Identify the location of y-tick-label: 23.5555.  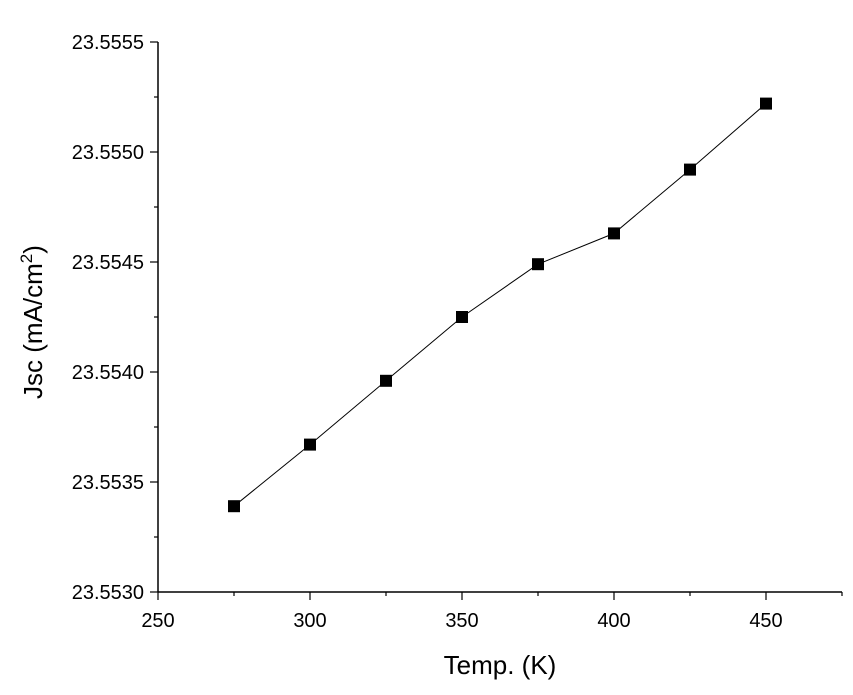
(108, 43).